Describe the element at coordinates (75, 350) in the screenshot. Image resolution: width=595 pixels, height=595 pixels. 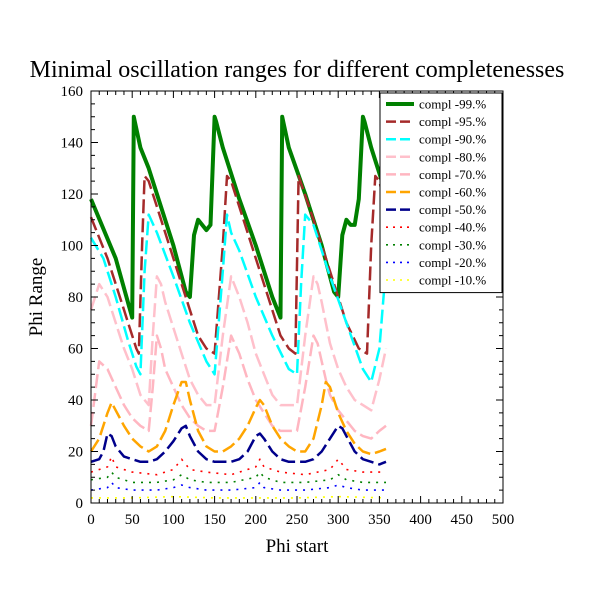
I see `y-tick-label: 60` at that location.